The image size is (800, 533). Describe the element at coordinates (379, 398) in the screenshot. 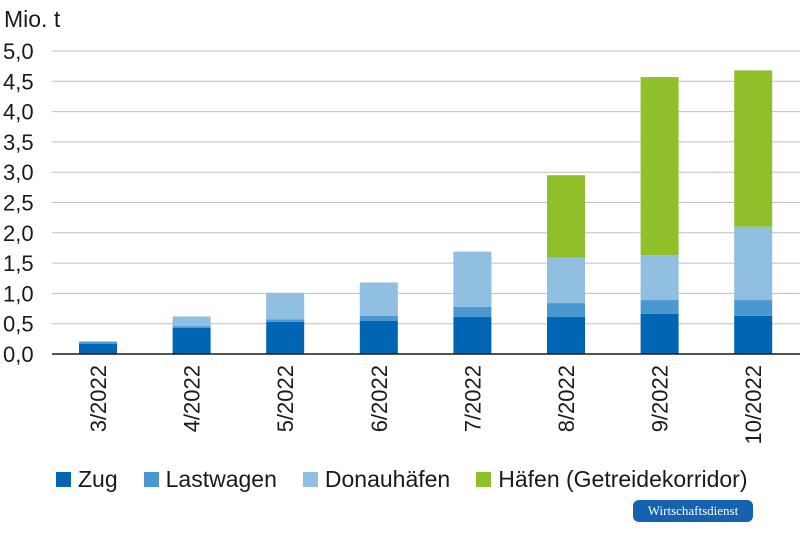

I see `x-tick-label: 6/2022` at that location.